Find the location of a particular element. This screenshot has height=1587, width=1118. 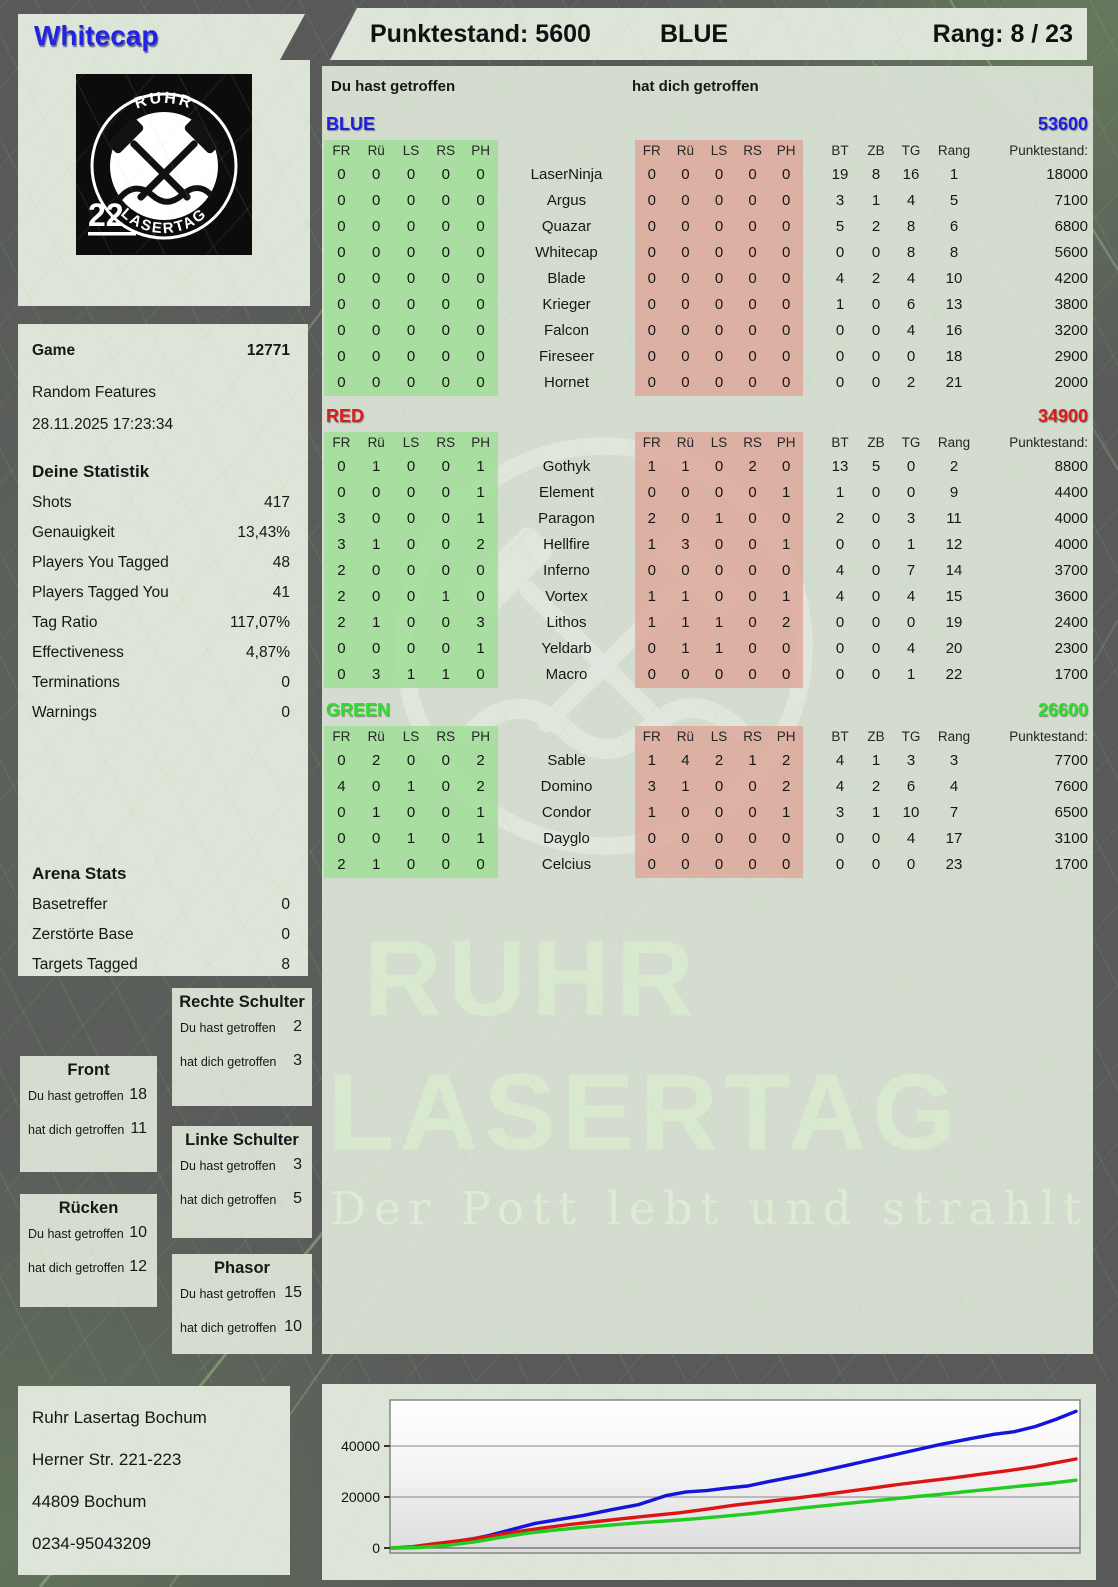

stat-row-value: 48 is located at coordinates (281, 562).